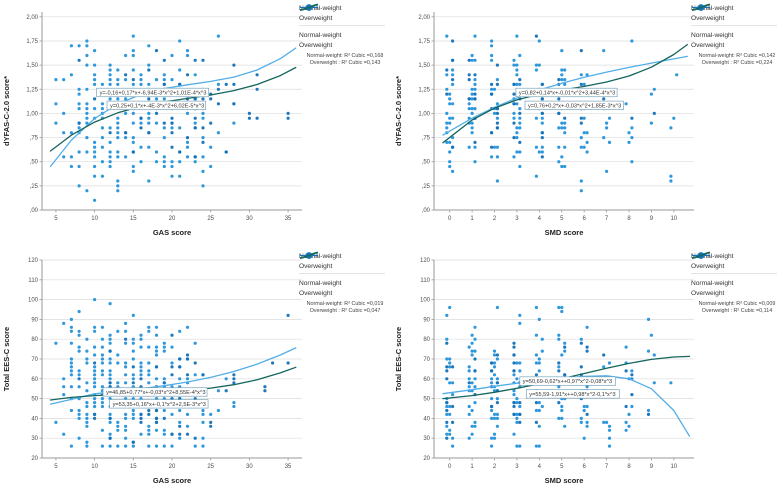 The width and height of the screenshot is (784, 495). Describe the element at coordinates (424, 90) in the screenshot. I see `svg-text: 1,25` at that location.